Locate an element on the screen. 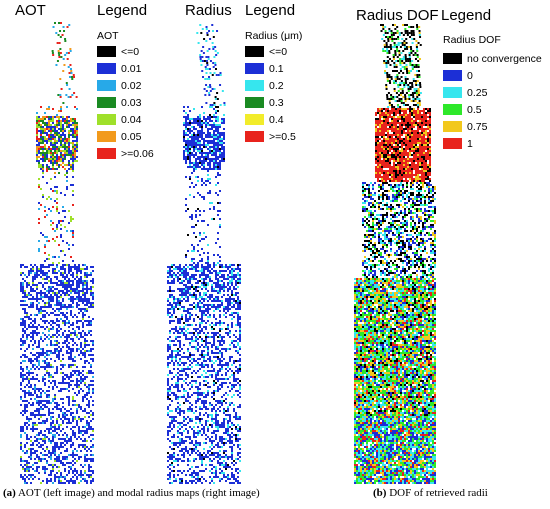 The width and height of the screenshot is (550, 509). dof-legend-item: 0.75 is located at coordinates (465, 126).